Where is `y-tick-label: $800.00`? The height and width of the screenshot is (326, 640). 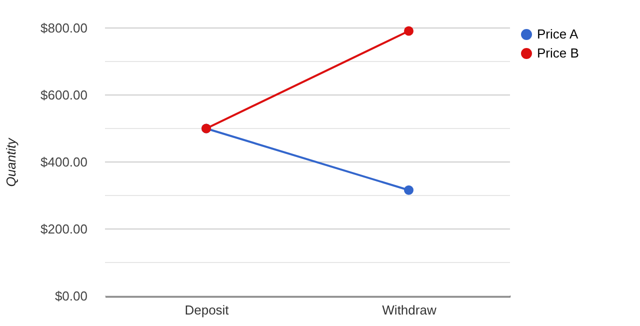 y-tick-label: $800.00 is located at coordinates (64, 28).